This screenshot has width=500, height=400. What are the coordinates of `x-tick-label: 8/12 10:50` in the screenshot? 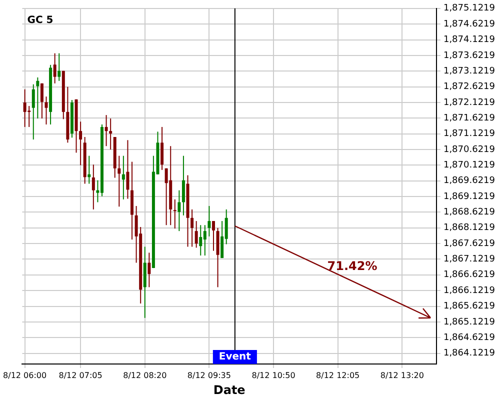 It's located at (274, 375).